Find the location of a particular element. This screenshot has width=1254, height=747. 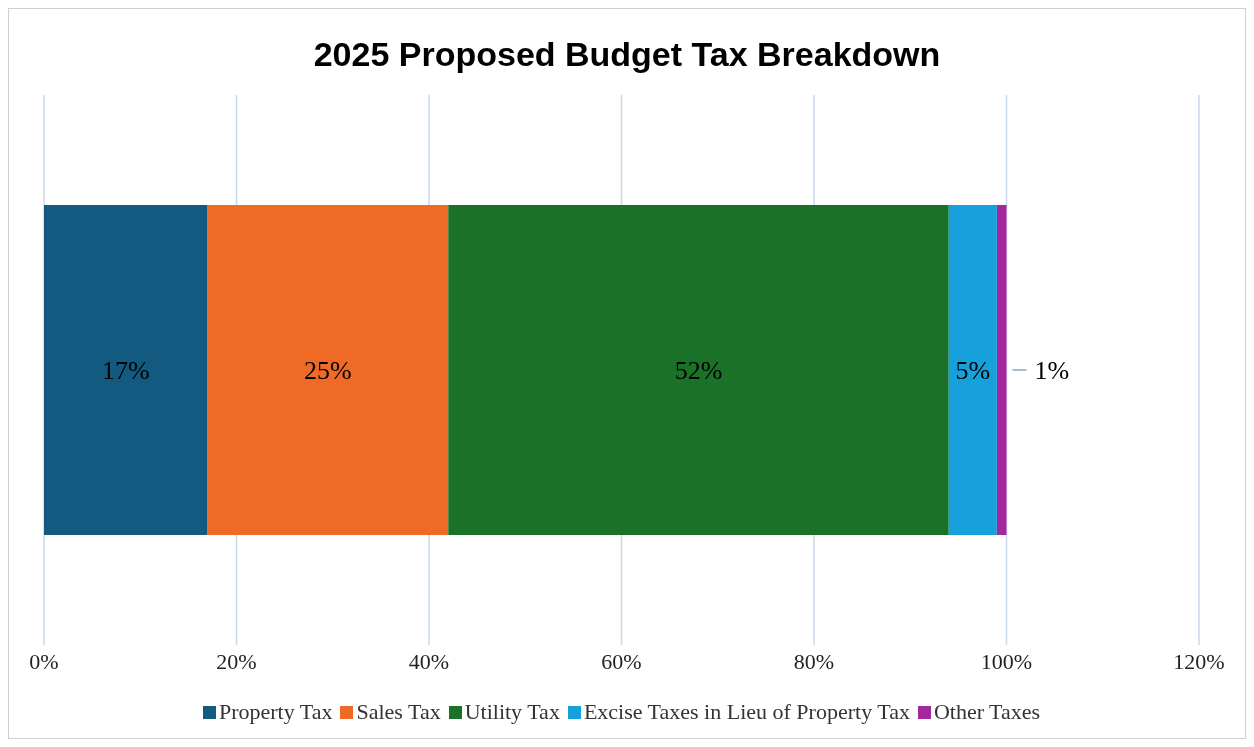

x-tick-label: 100% is located at coordinates (1006, 661).